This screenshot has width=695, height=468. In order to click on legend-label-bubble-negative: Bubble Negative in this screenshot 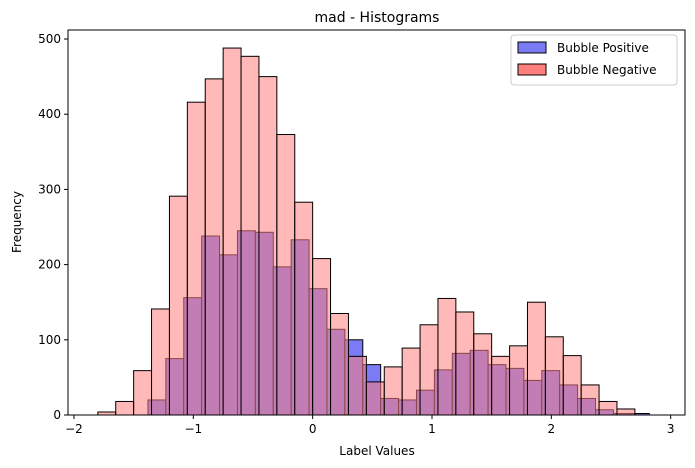, I will do `click(606, 70)`.